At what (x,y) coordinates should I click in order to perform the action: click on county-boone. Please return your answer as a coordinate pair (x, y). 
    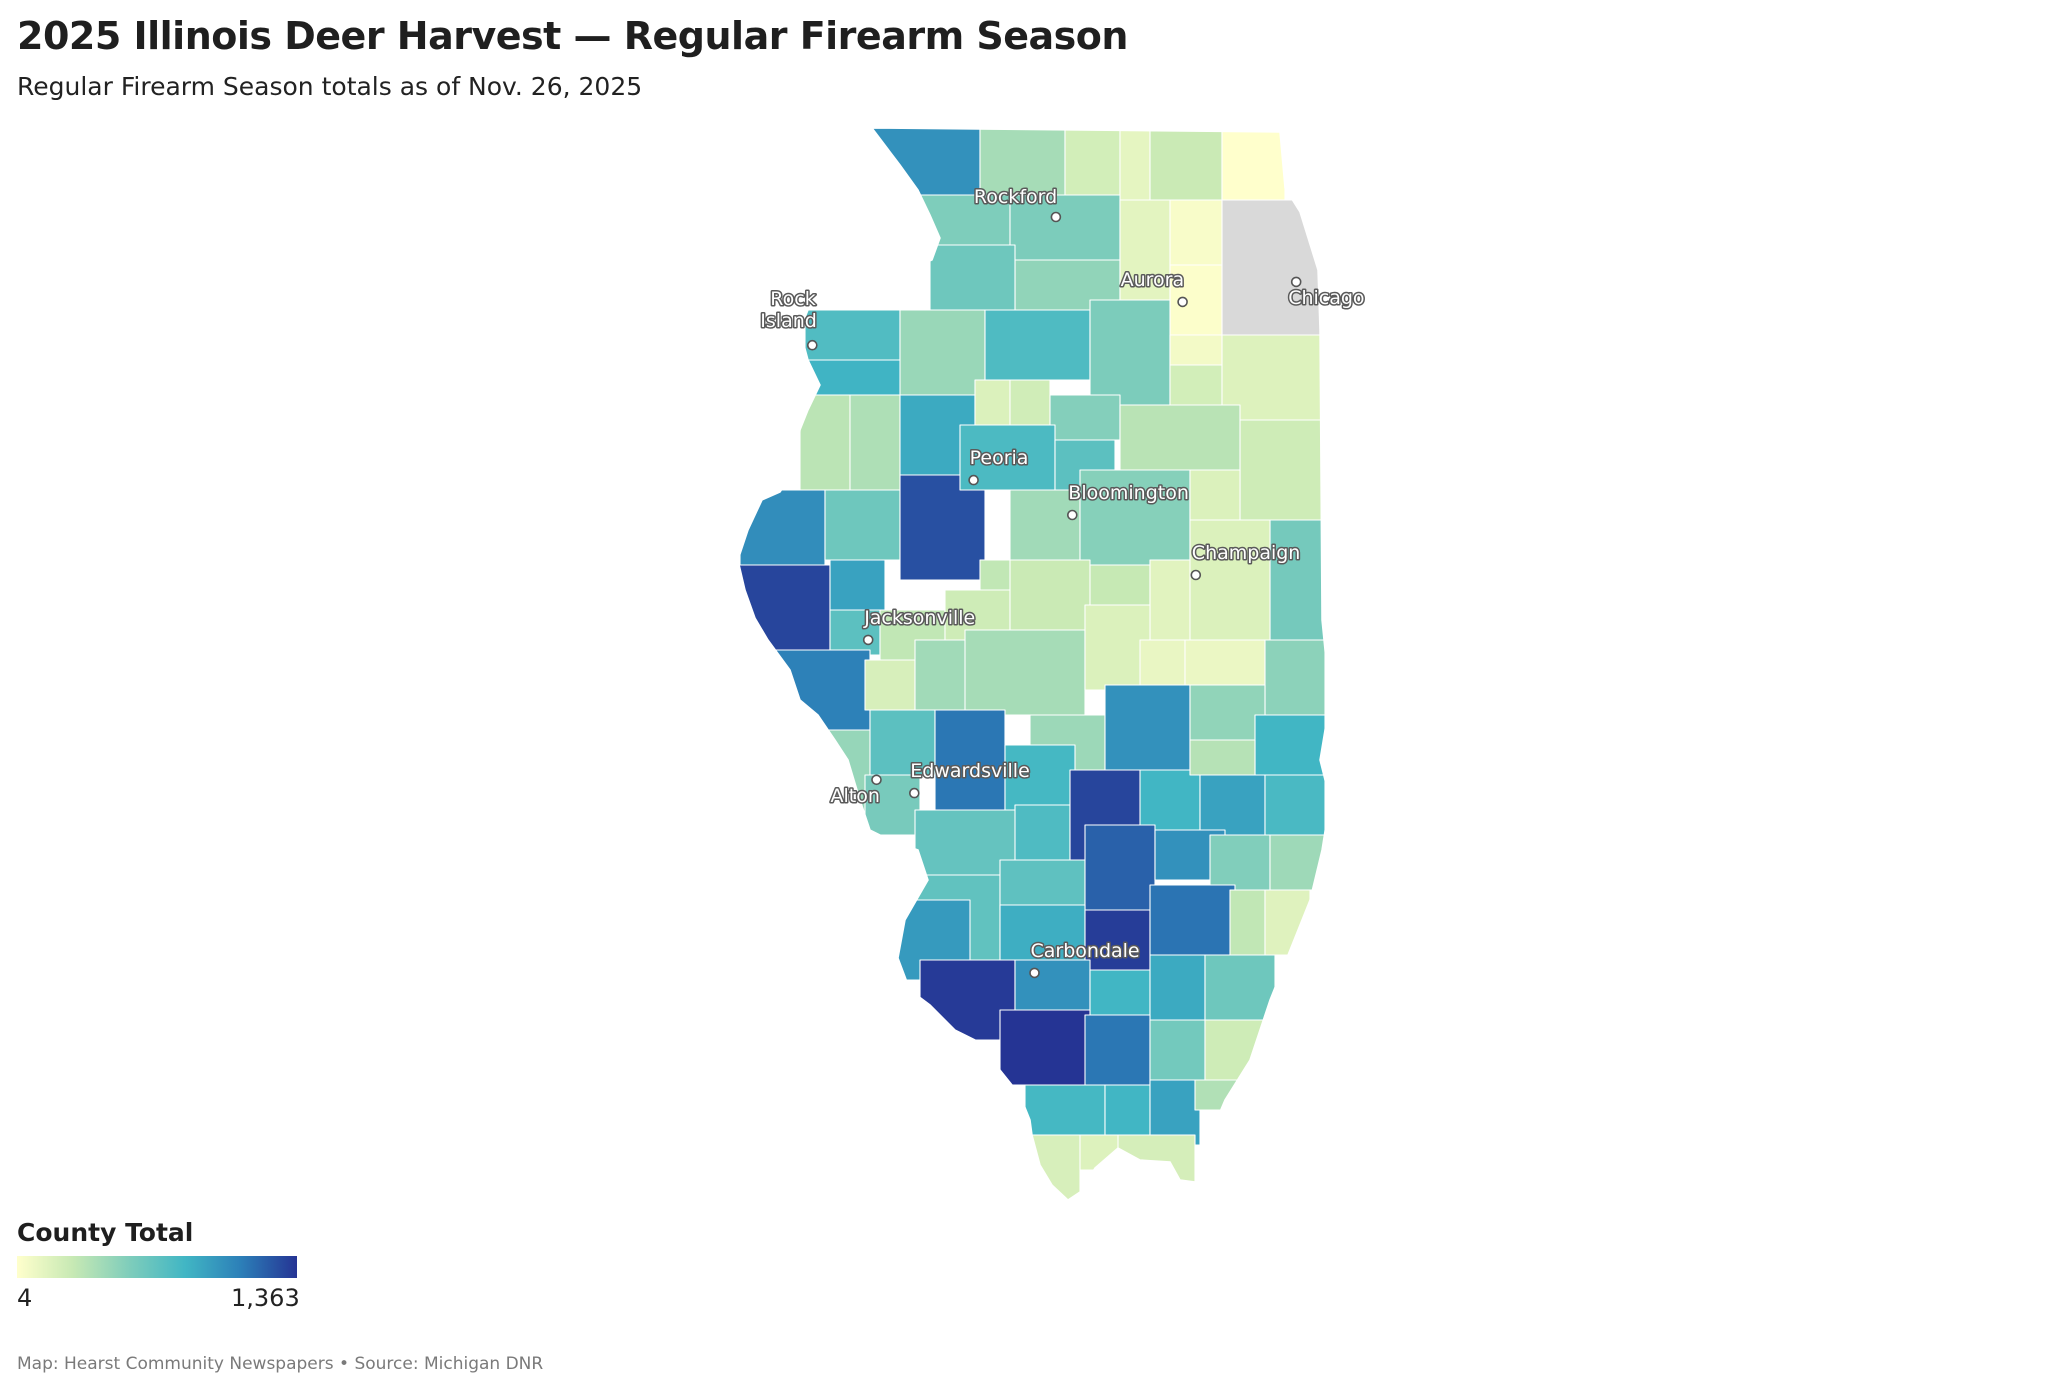
    Looking at the image, I should click on (1135, 164).